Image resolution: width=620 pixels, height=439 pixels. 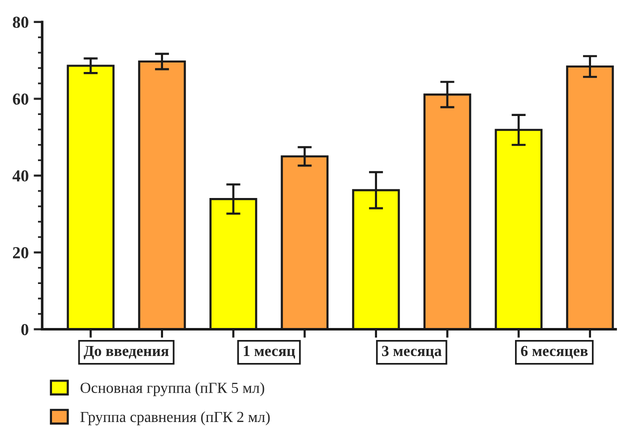 What do you see at coordinates (20, 22) in the screenshot?
I see `y-tick-label: 80` at bounding box center [20, 22].